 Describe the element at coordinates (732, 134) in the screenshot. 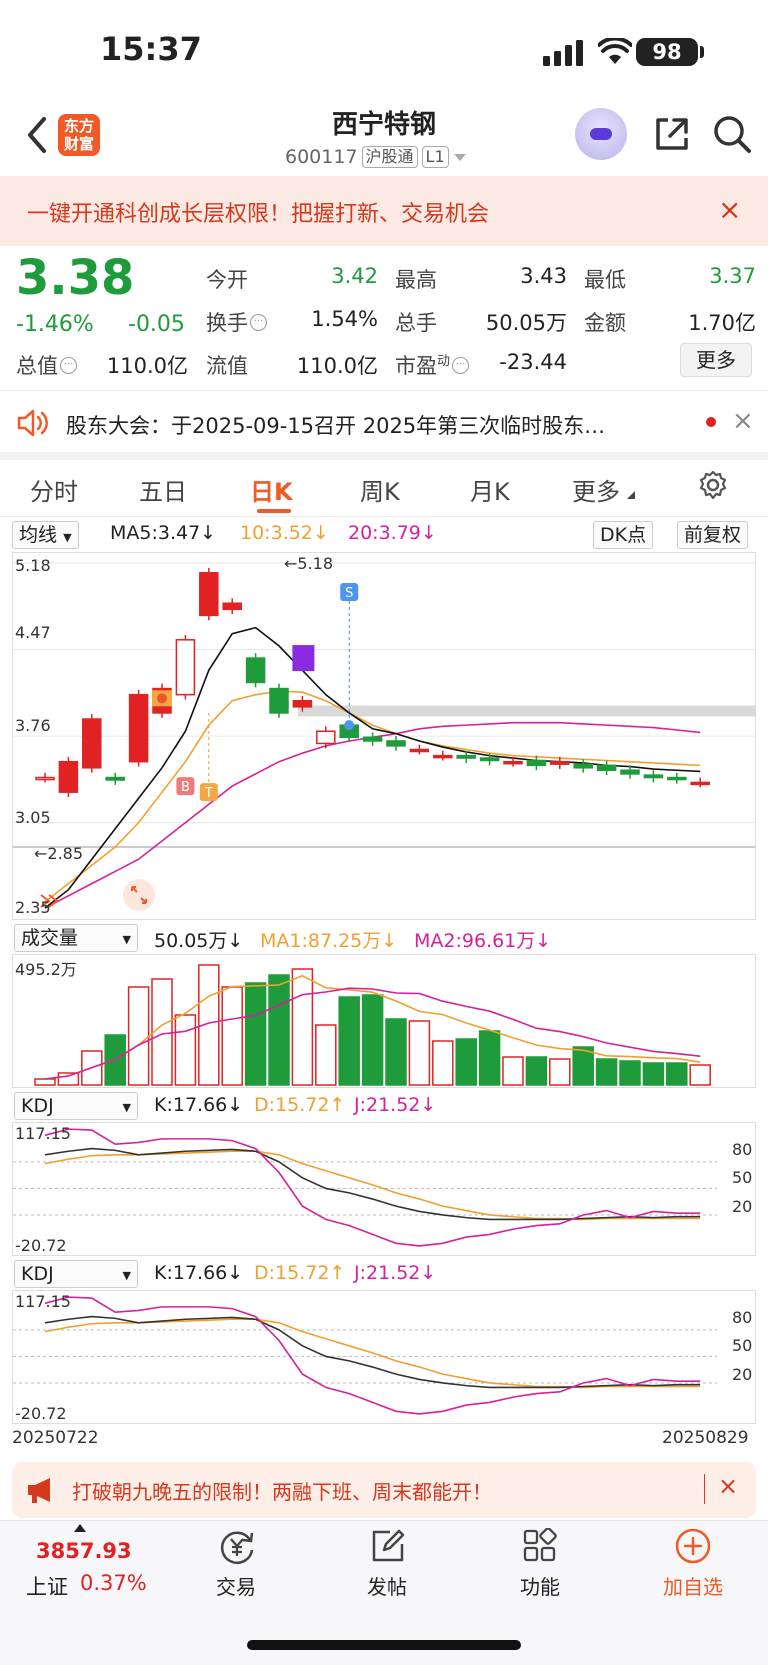

I see `search-icon` at that location.